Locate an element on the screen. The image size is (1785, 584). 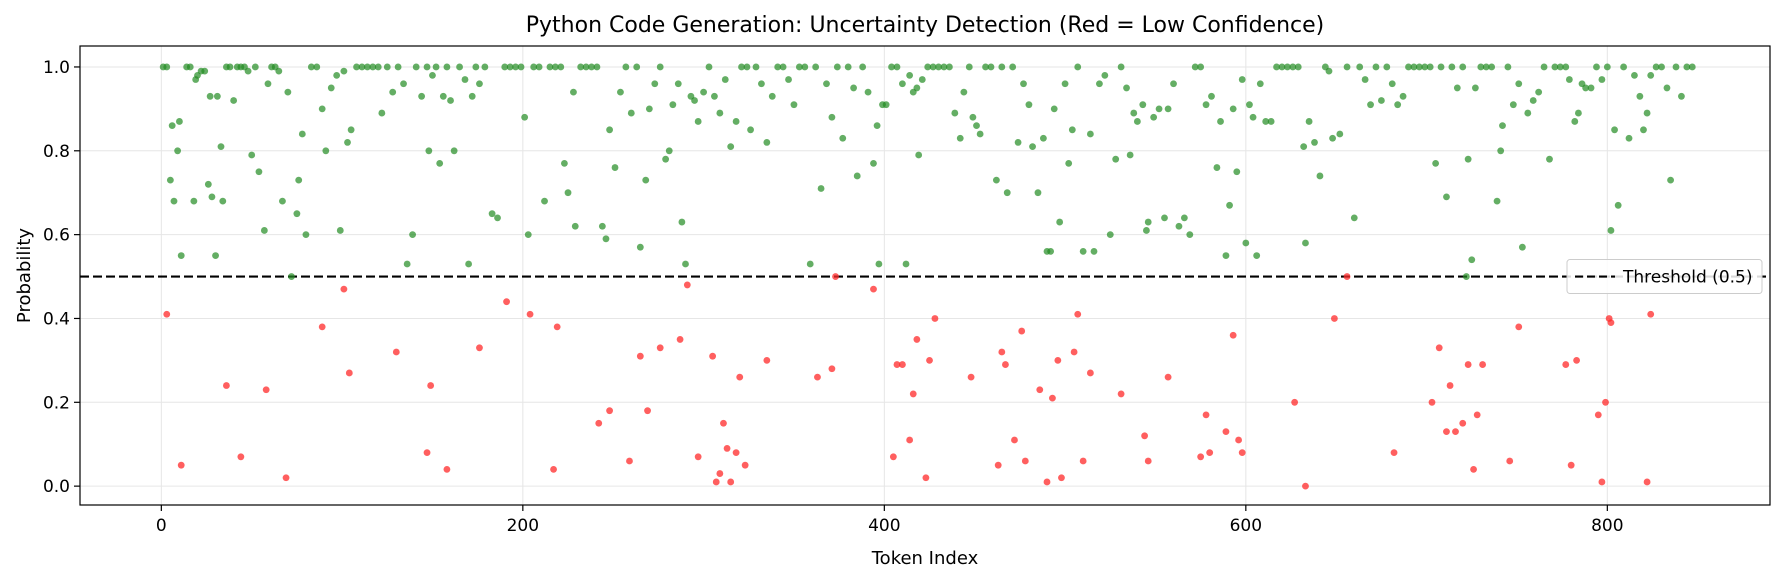
legend-threshold-label: Threshold (0.5) is located at coordinates (1687, 278).